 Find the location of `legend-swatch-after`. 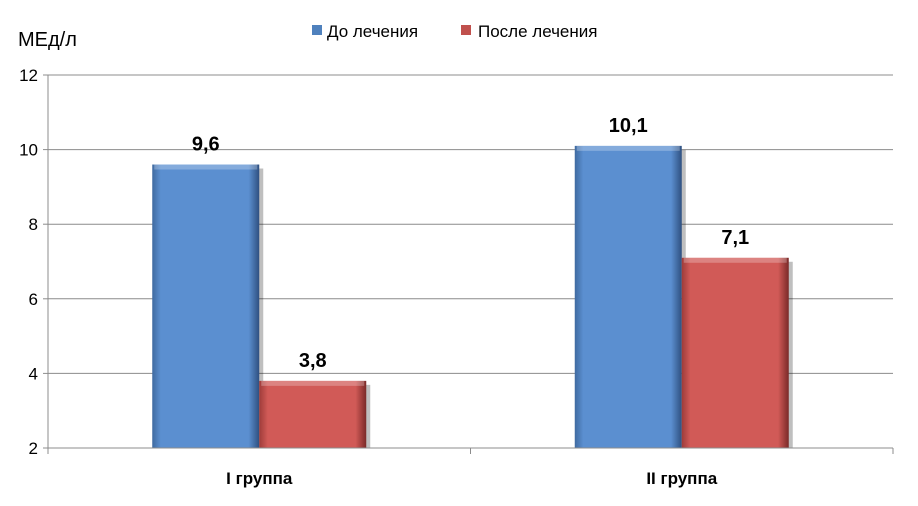

legend-swatch-after is located at coordinates (466, 30).